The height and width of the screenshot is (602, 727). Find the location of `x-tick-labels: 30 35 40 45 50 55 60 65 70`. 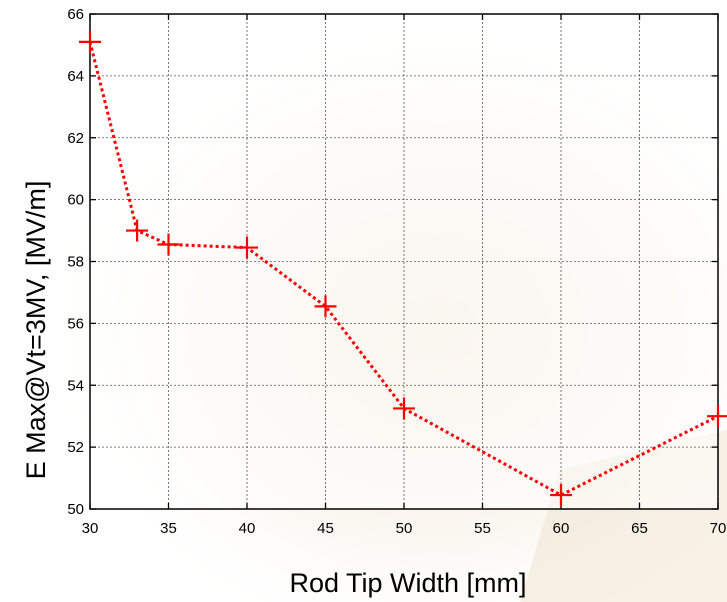

x-tick-labels: 30 35 40 45 50 55 60 65 70 is located at coordinates (404, 528).